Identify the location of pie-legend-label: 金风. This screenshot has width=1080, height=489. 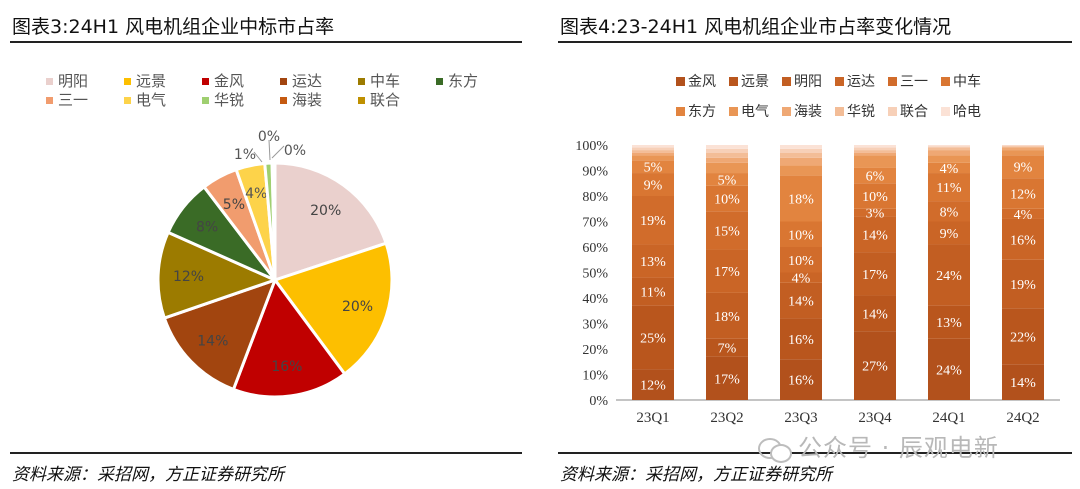
(229, 81).